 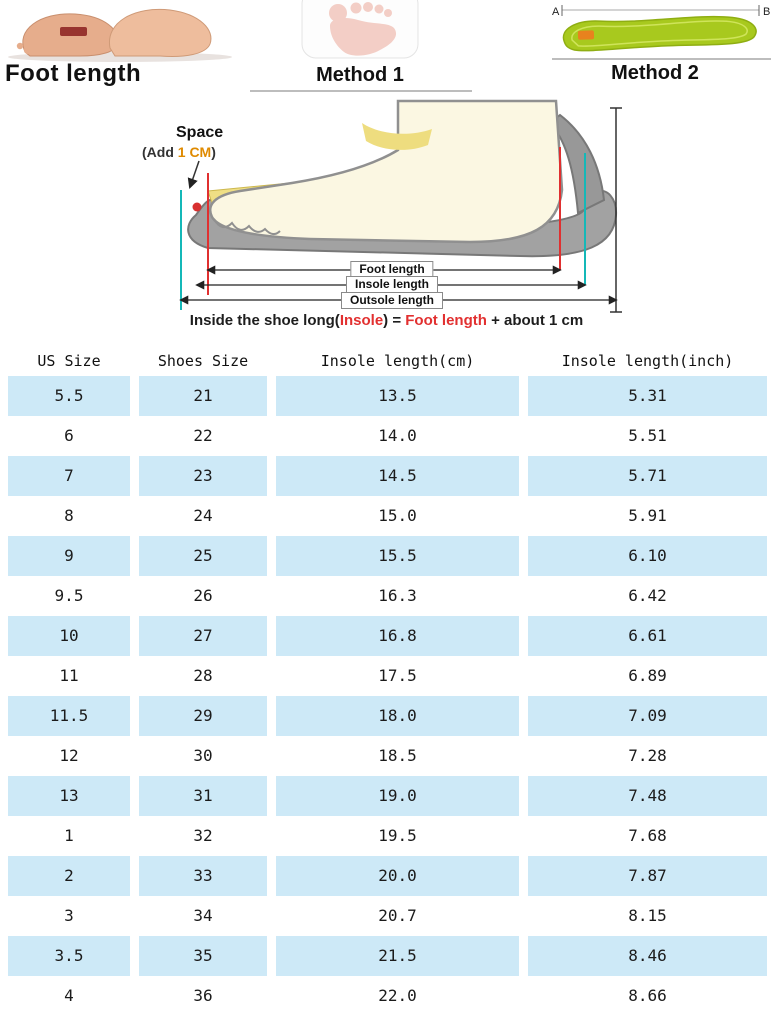 What do you see at coordinates (397, 835) in the screenshot?
I see `table-cell: 19.5` at bounding box center [397, 835].